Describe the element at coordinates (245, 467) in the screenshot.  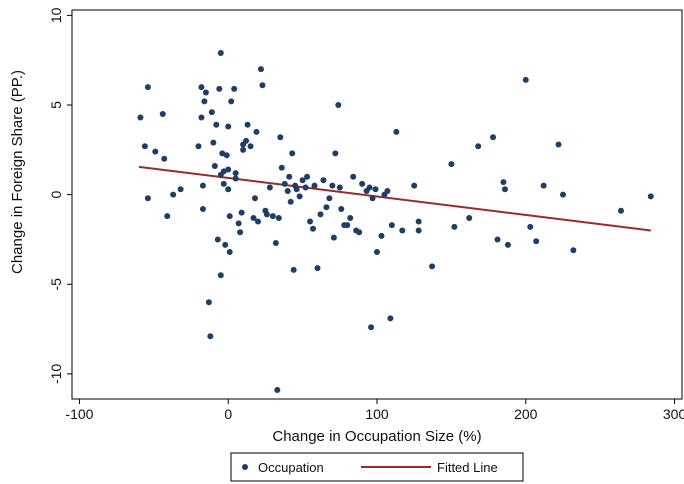
I see `legend-marker-occupation` at that location.